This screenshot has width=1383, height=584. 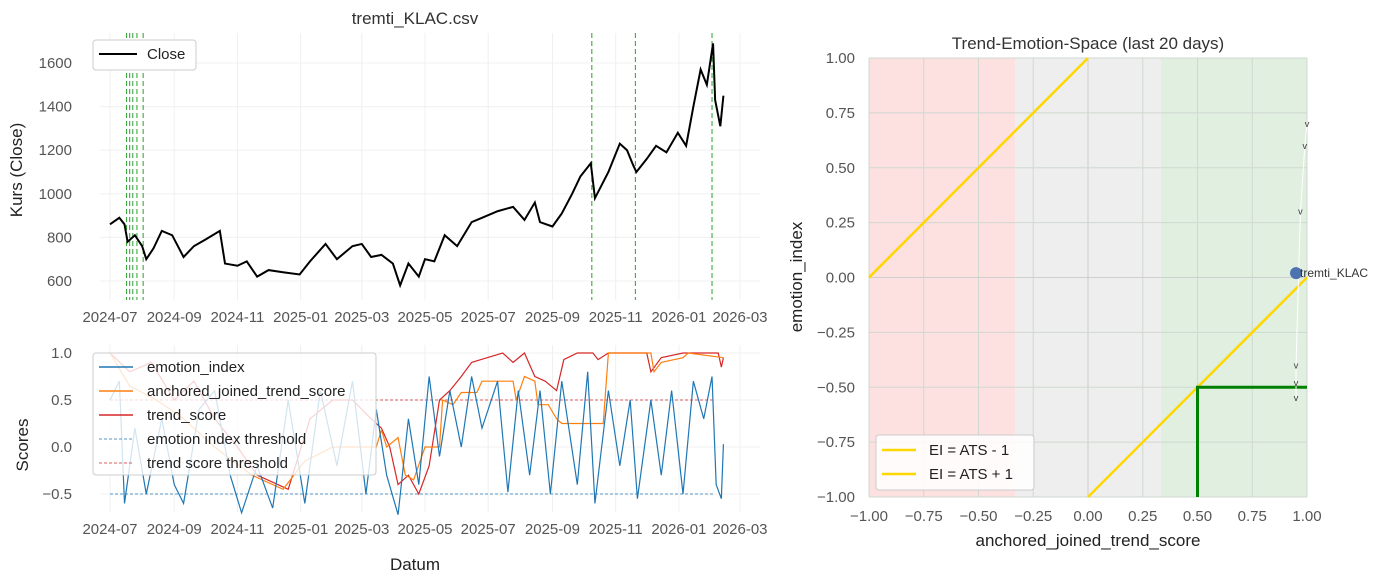 What do you see at coordinates (971, 474) in the screenshot?
I see `legend-label: EI = ATS + 1` at bounding box center [971, 474].